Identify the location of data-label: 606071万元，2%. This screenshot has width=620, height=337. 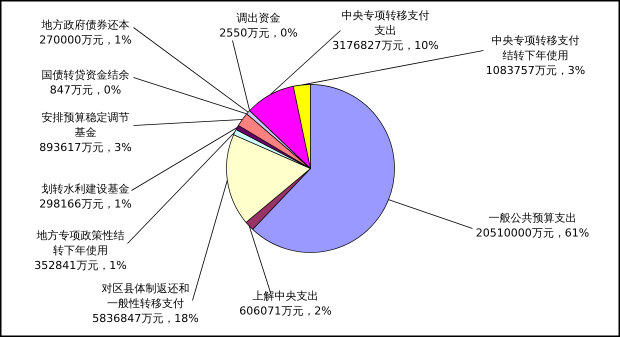
(285, 311).